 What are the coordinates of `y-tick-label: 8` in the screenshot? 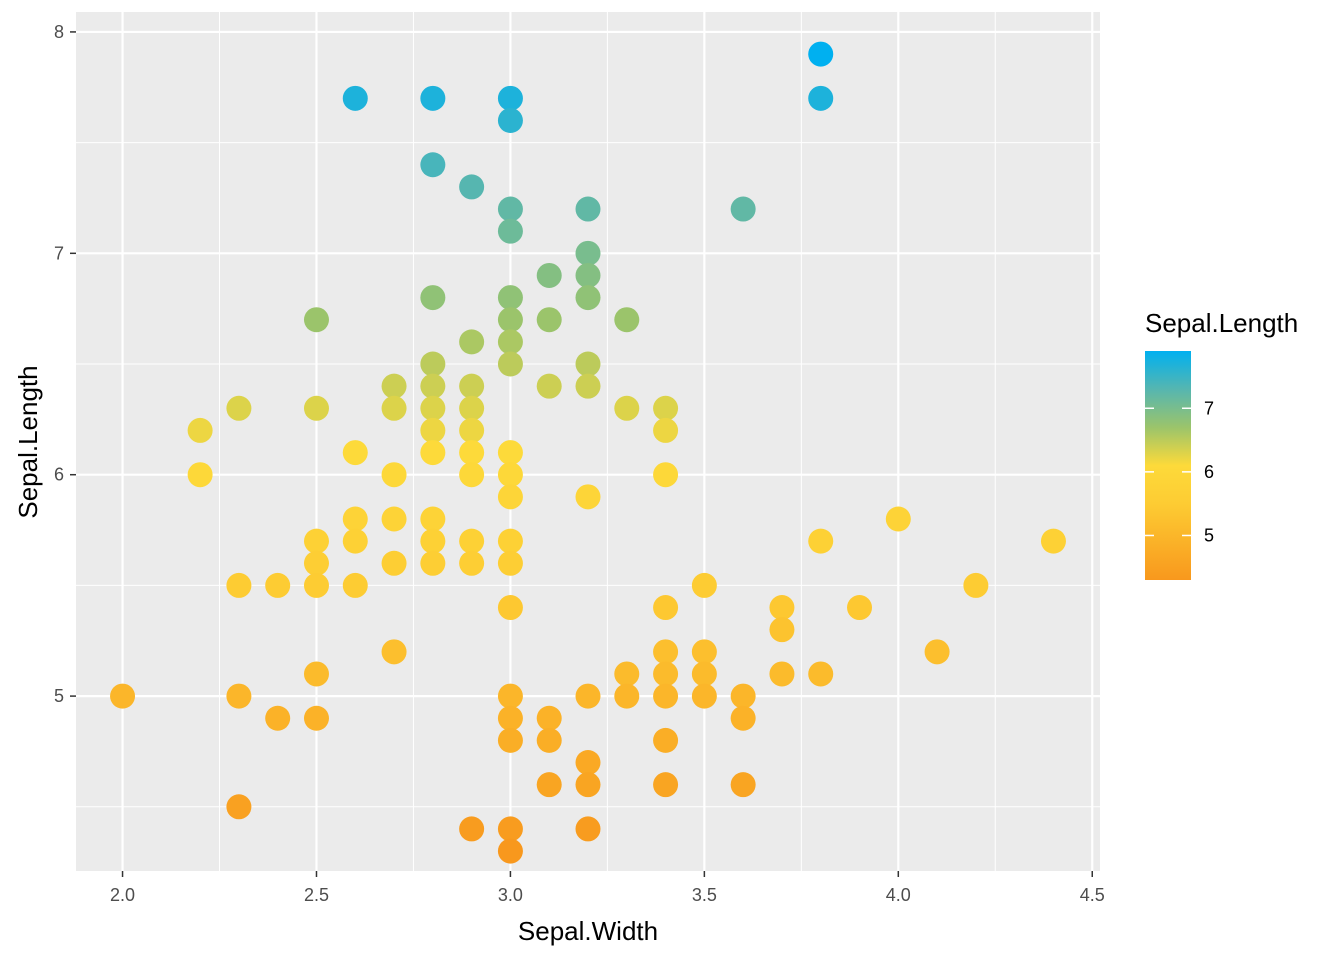 It's located at (59, 32).